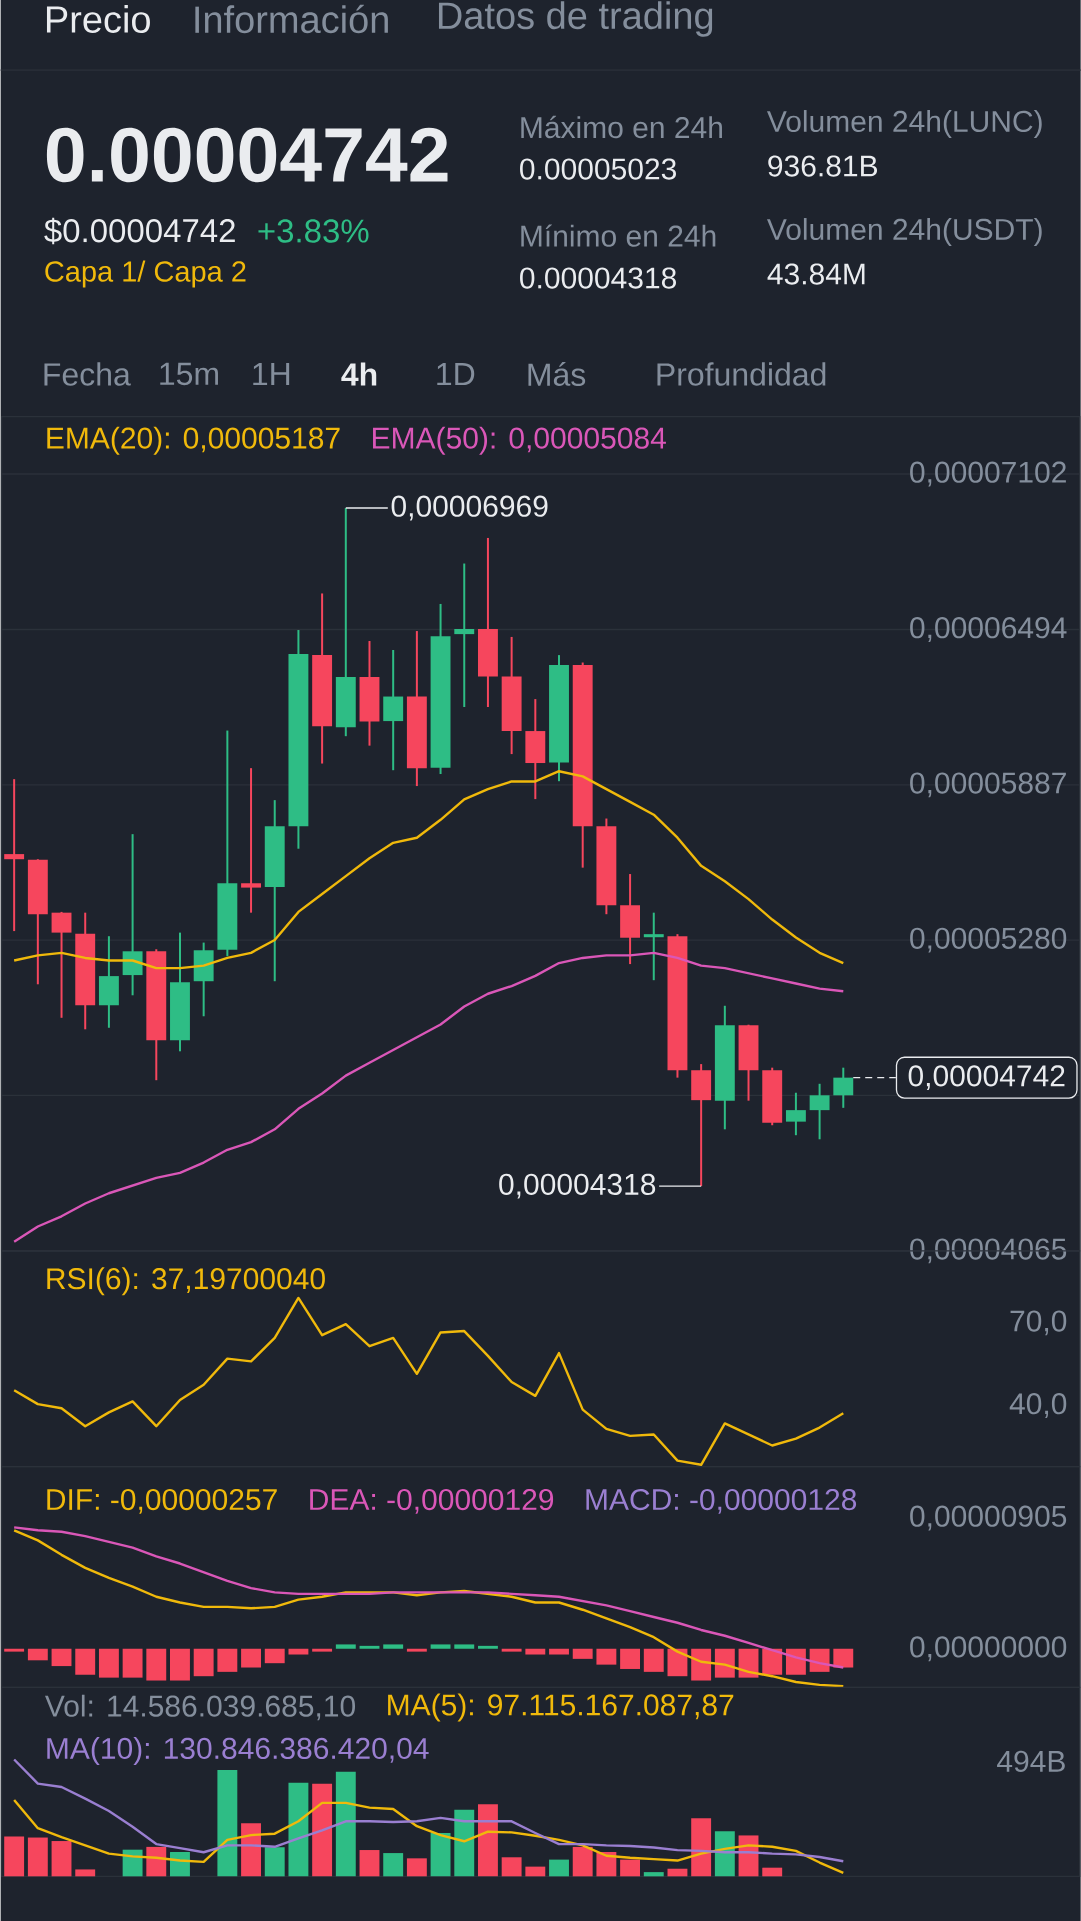  I want to click on text: Fecha, so click(87, 374).